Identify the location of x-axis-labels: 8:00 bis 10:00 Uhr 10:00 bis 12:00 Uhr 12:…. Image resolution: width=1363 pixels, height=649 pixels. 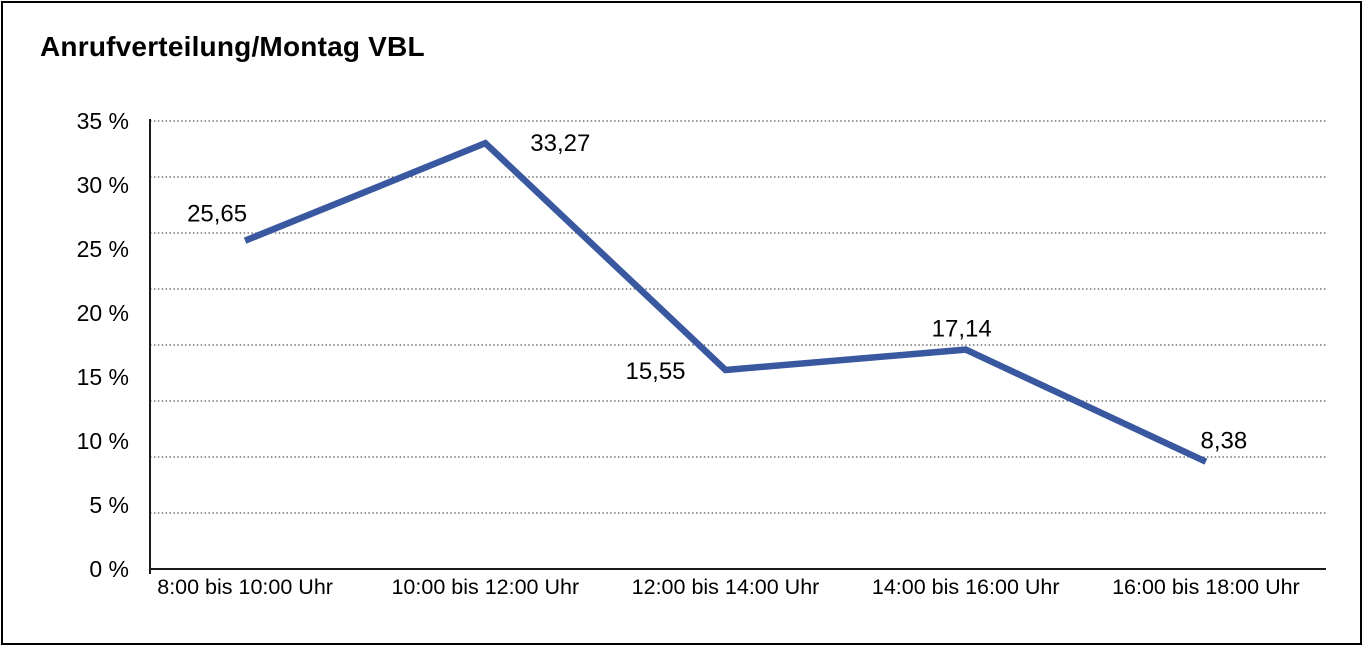
(728, 587).